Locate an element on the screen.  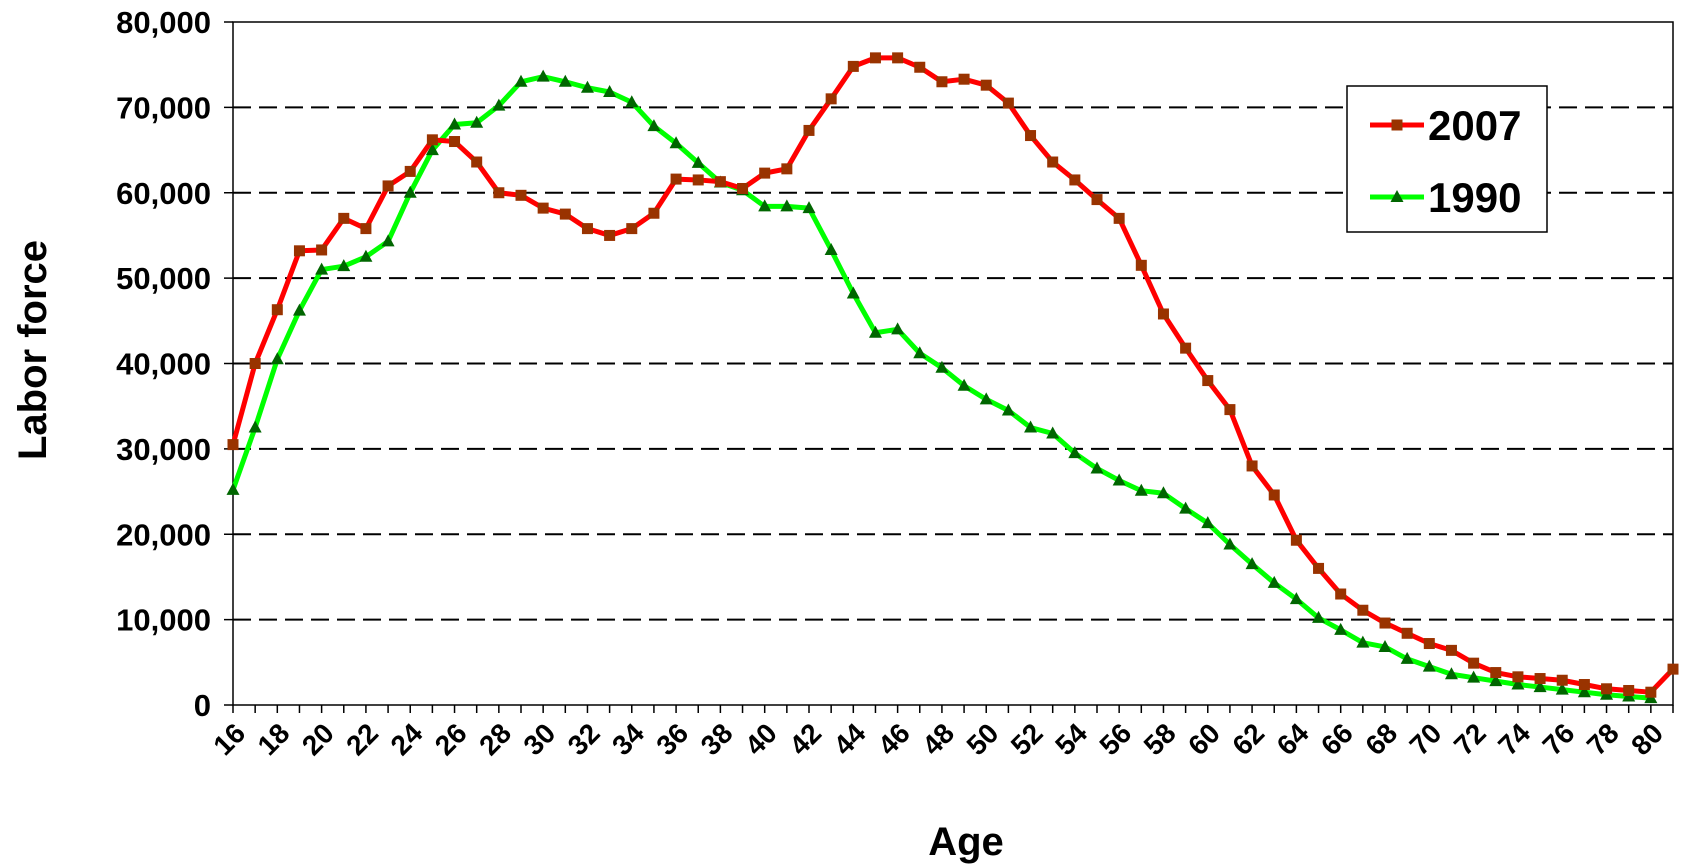
x-tick-label: 24 is located at coordinates (407, 739).